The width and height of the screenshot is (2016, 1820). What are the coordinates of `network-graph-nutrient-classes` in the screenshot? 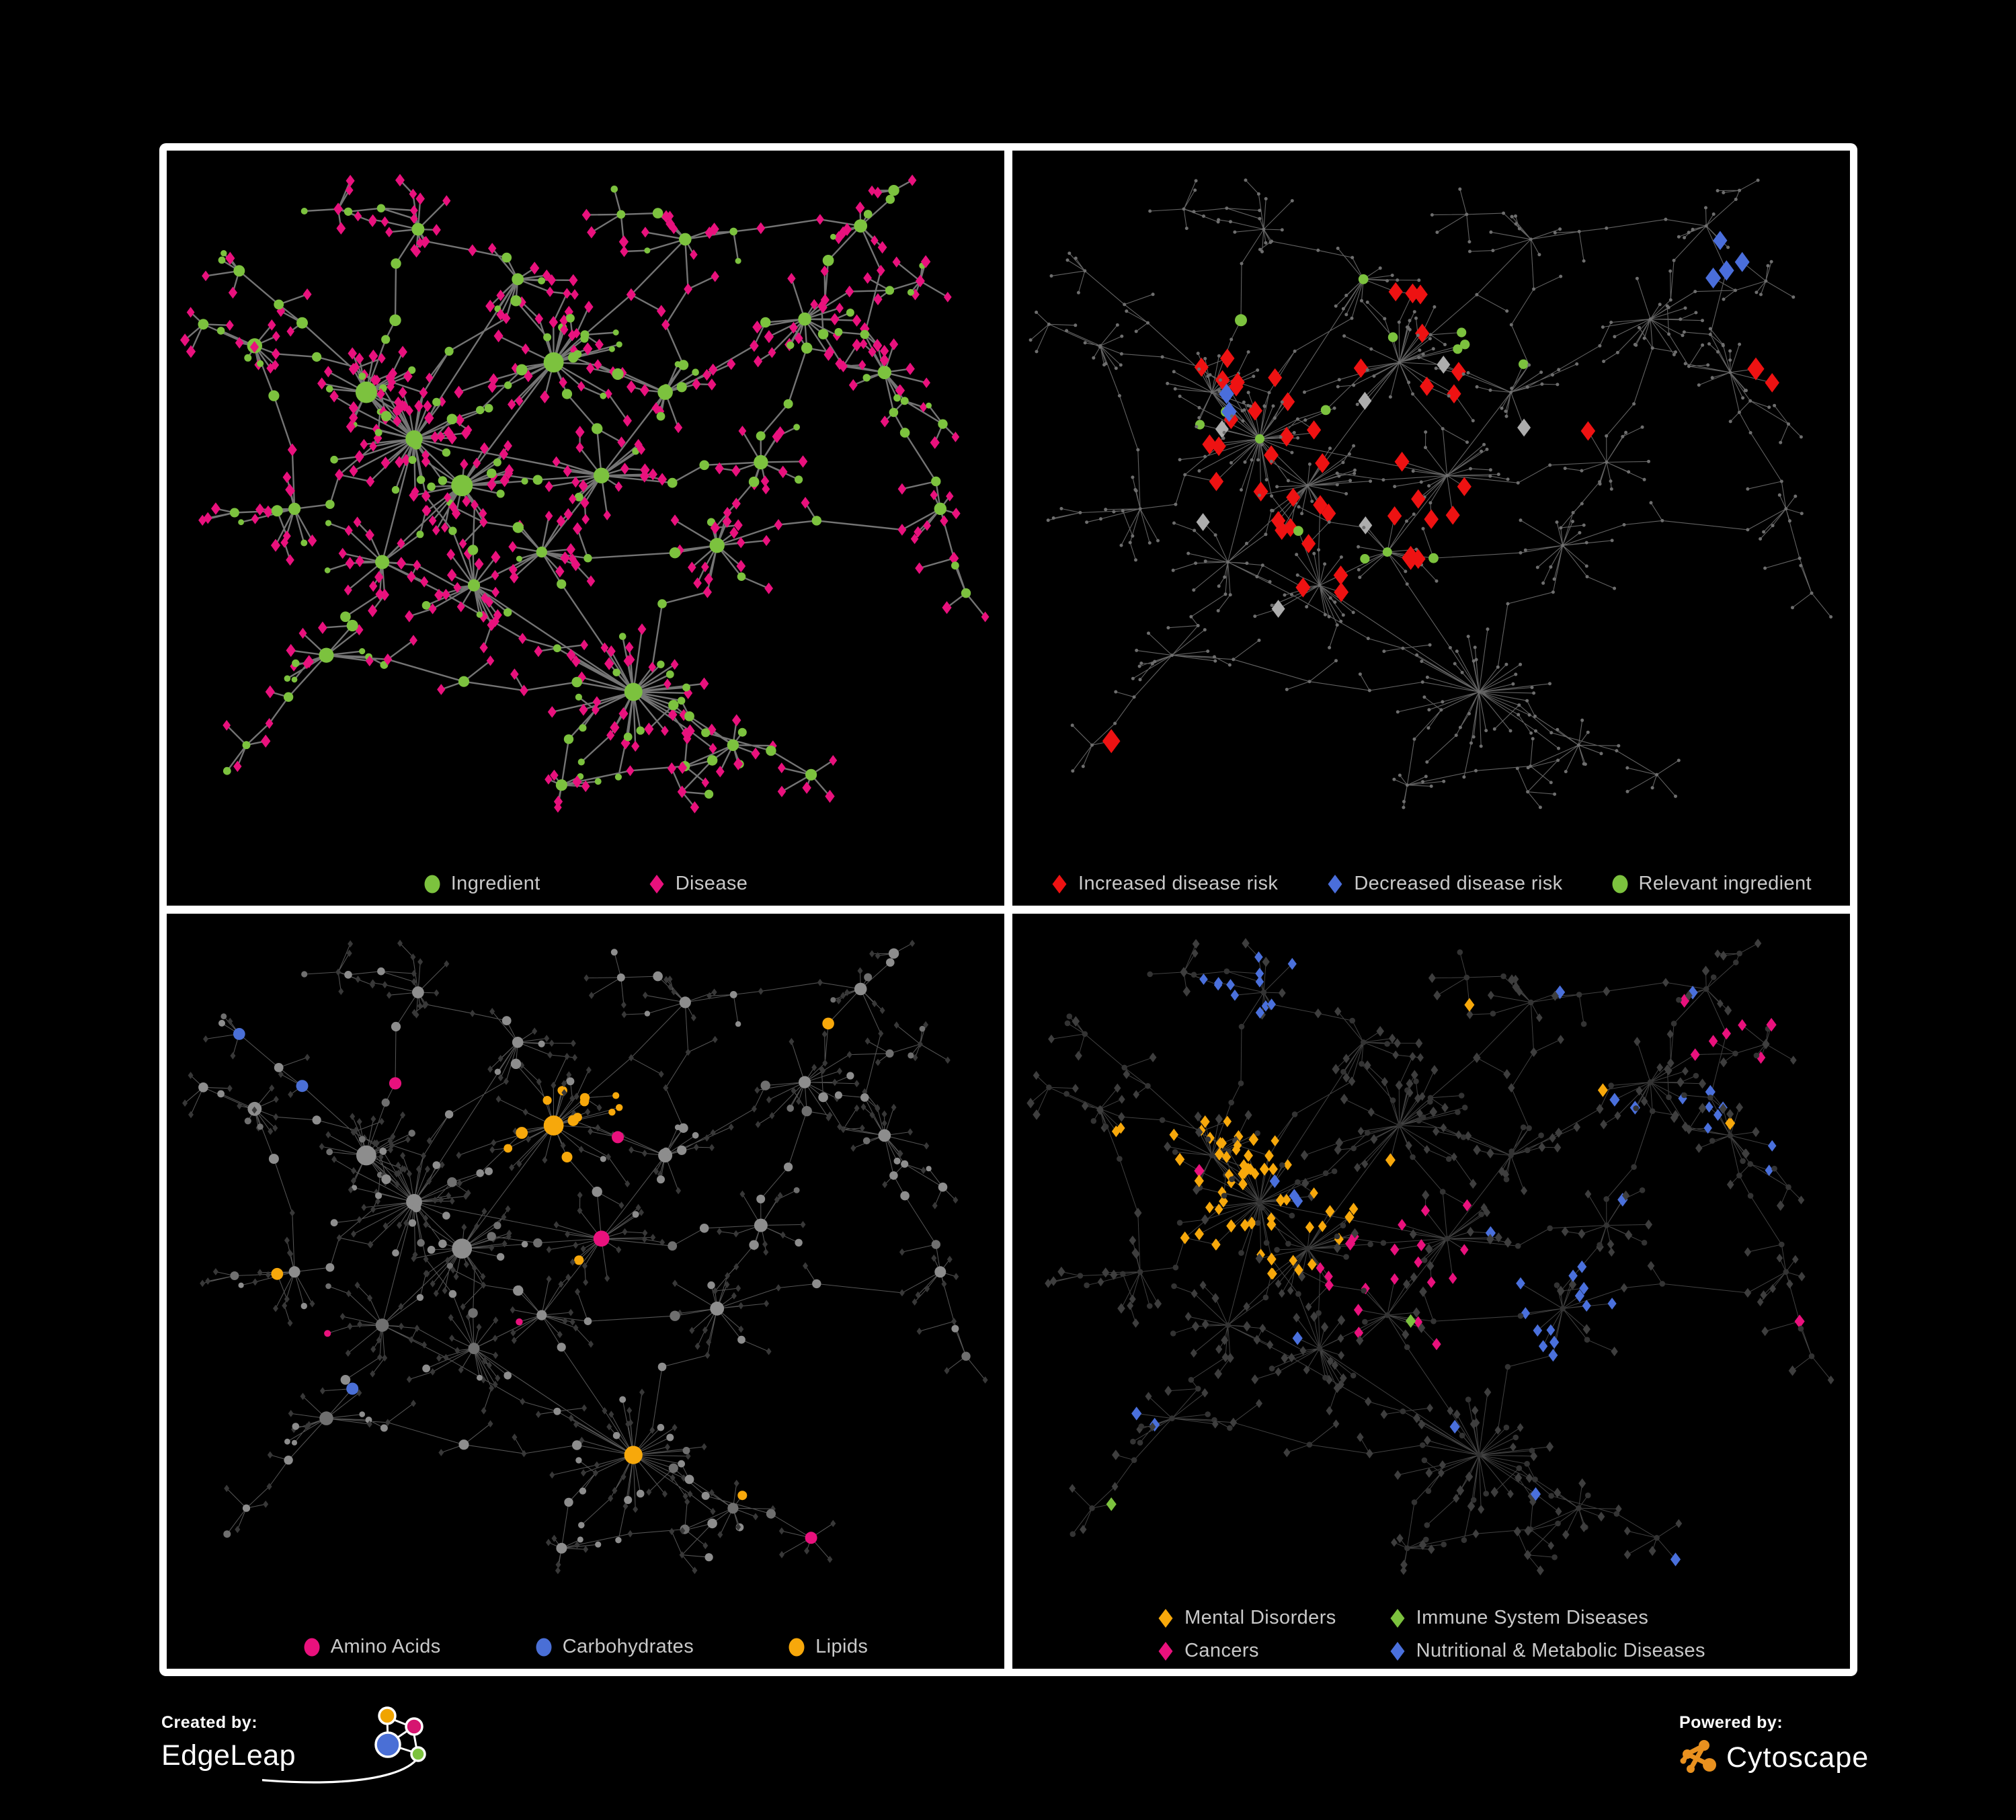 It's located at (585, 1257).